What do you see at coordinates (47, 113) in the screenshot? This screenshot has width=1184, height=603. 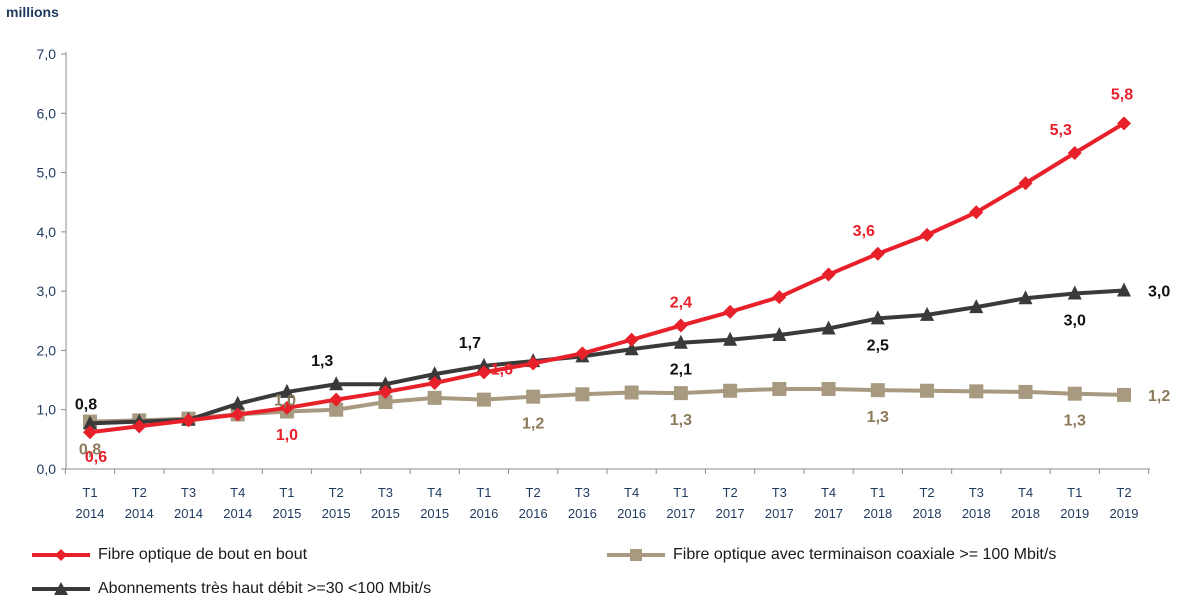 I see `y-tick-label: 6,0` at bounding box center [47, 113].